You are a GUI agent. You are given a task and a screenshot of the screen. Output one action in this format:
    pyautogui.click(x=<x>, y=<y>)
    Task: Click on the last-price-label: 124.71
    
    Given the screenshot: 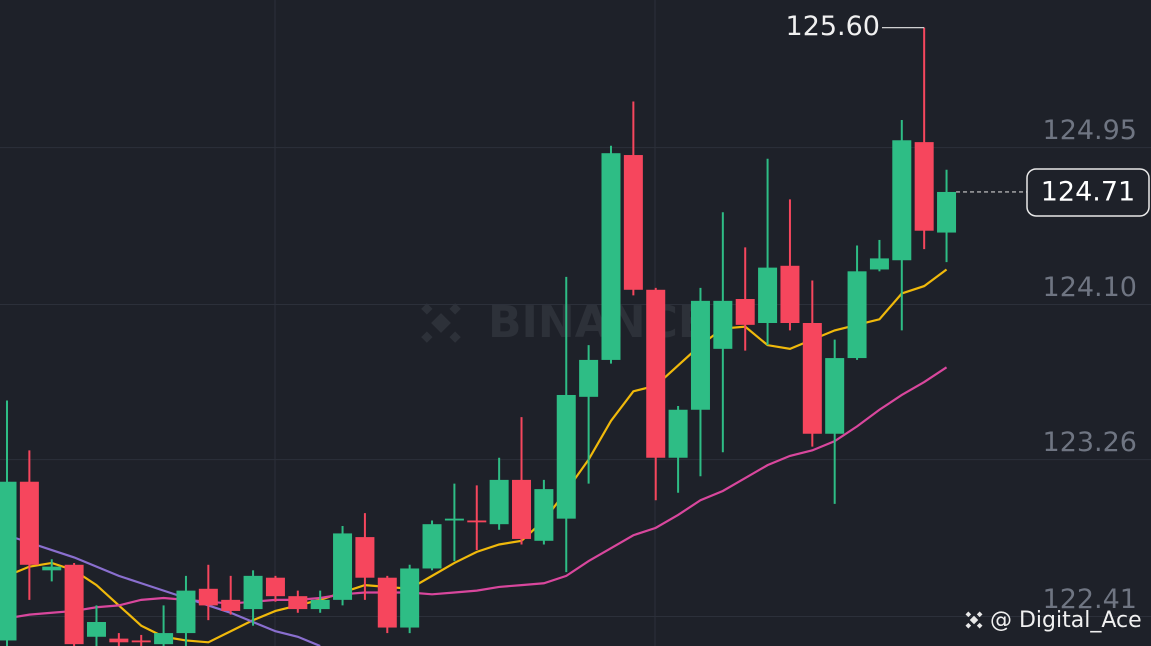 What is the action you would take?
    pyautogui.click(x=1088, y=191)
    